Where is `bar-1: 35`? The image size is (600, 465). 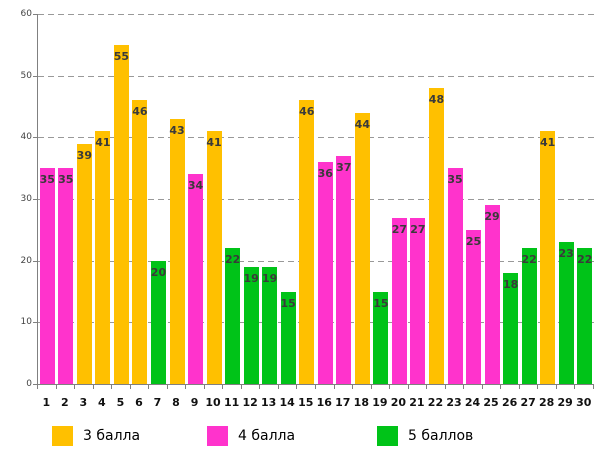 bar-1: 35 is located at coordinates (47, 276).